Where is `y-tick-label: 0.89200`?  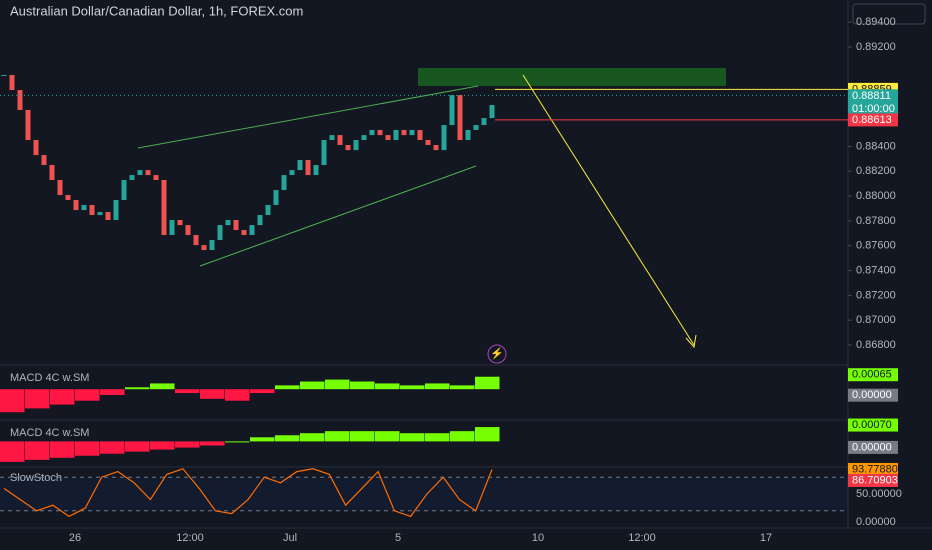
y-tick-label: 0.89200 is located at coordinates (876, 47).